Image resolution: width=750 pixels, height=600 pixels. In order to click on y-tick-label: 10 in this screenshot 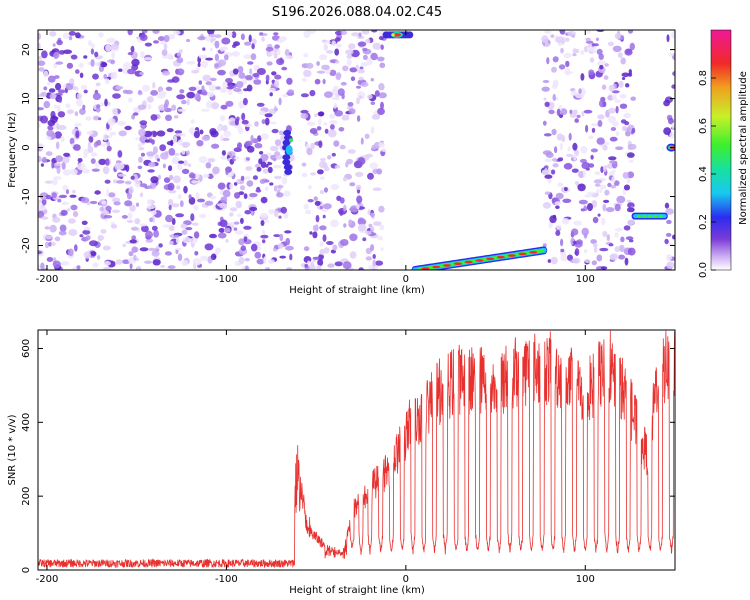, I will do `click(26, 98)`.